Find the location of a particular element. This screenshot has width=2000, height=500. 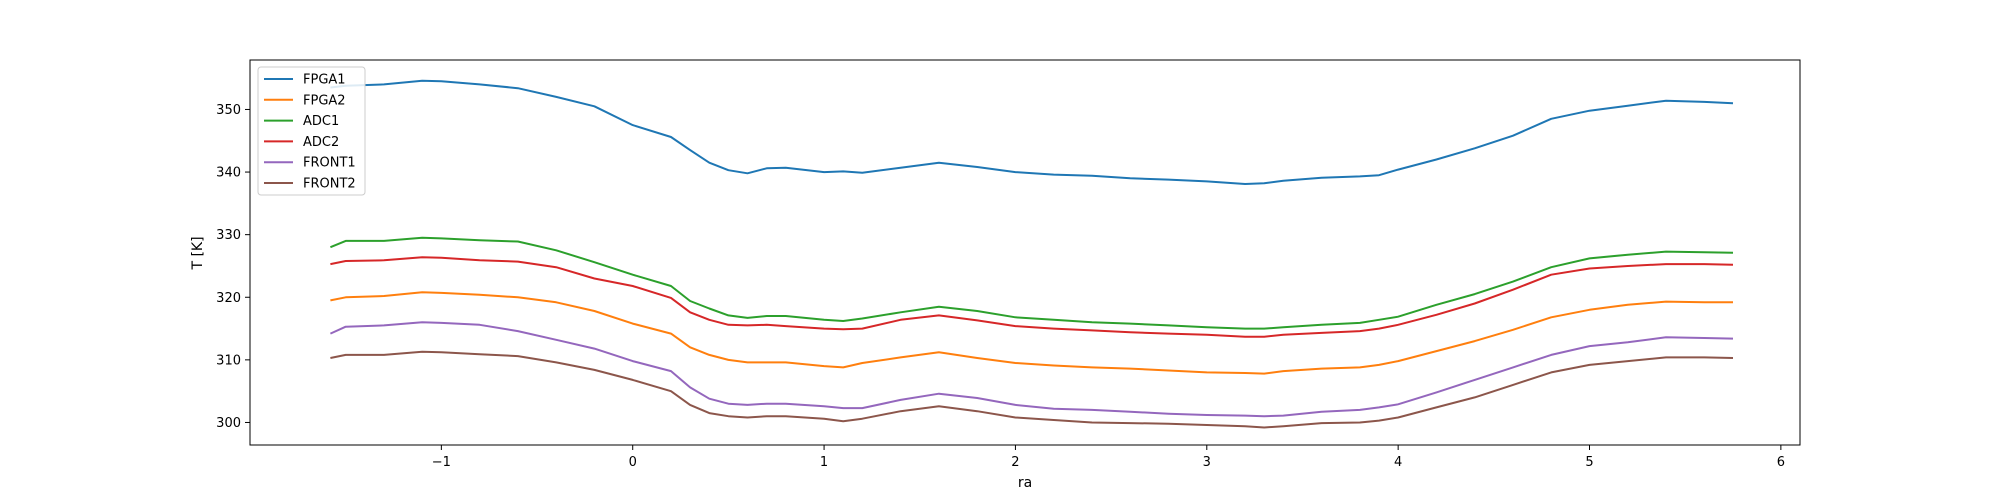

y-tick-label: 350 is located at coordinates (228, 110).